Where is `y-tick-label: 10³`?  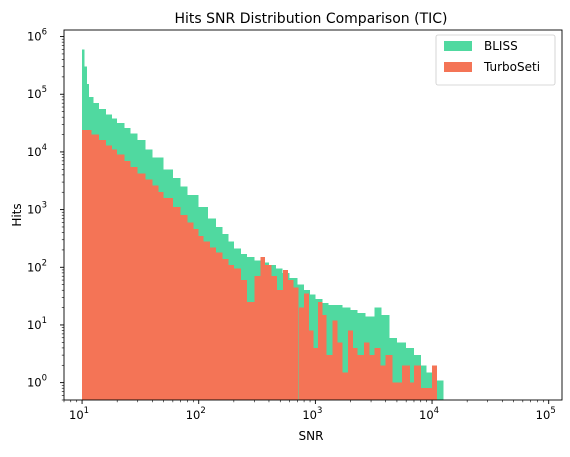 y-tick-label: 10³ is located at coordinates (37, 209).